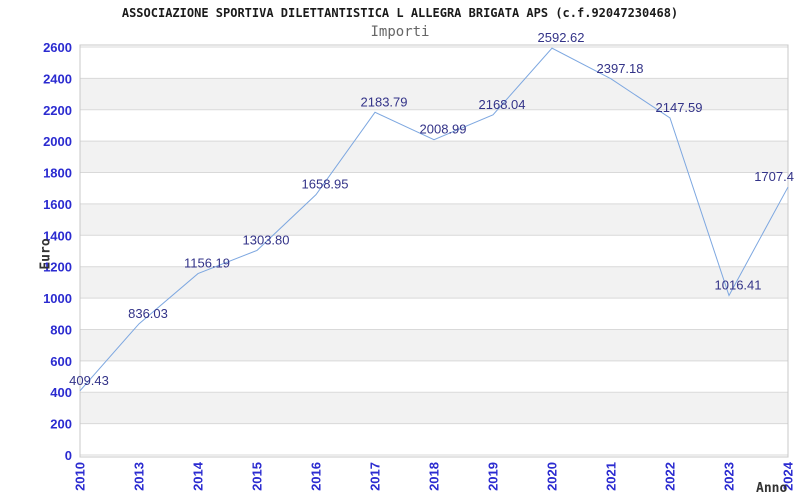  Describe the element at coordinates (57, 235) in the screenshot. I see `y-tick-label: 1400` at that location.